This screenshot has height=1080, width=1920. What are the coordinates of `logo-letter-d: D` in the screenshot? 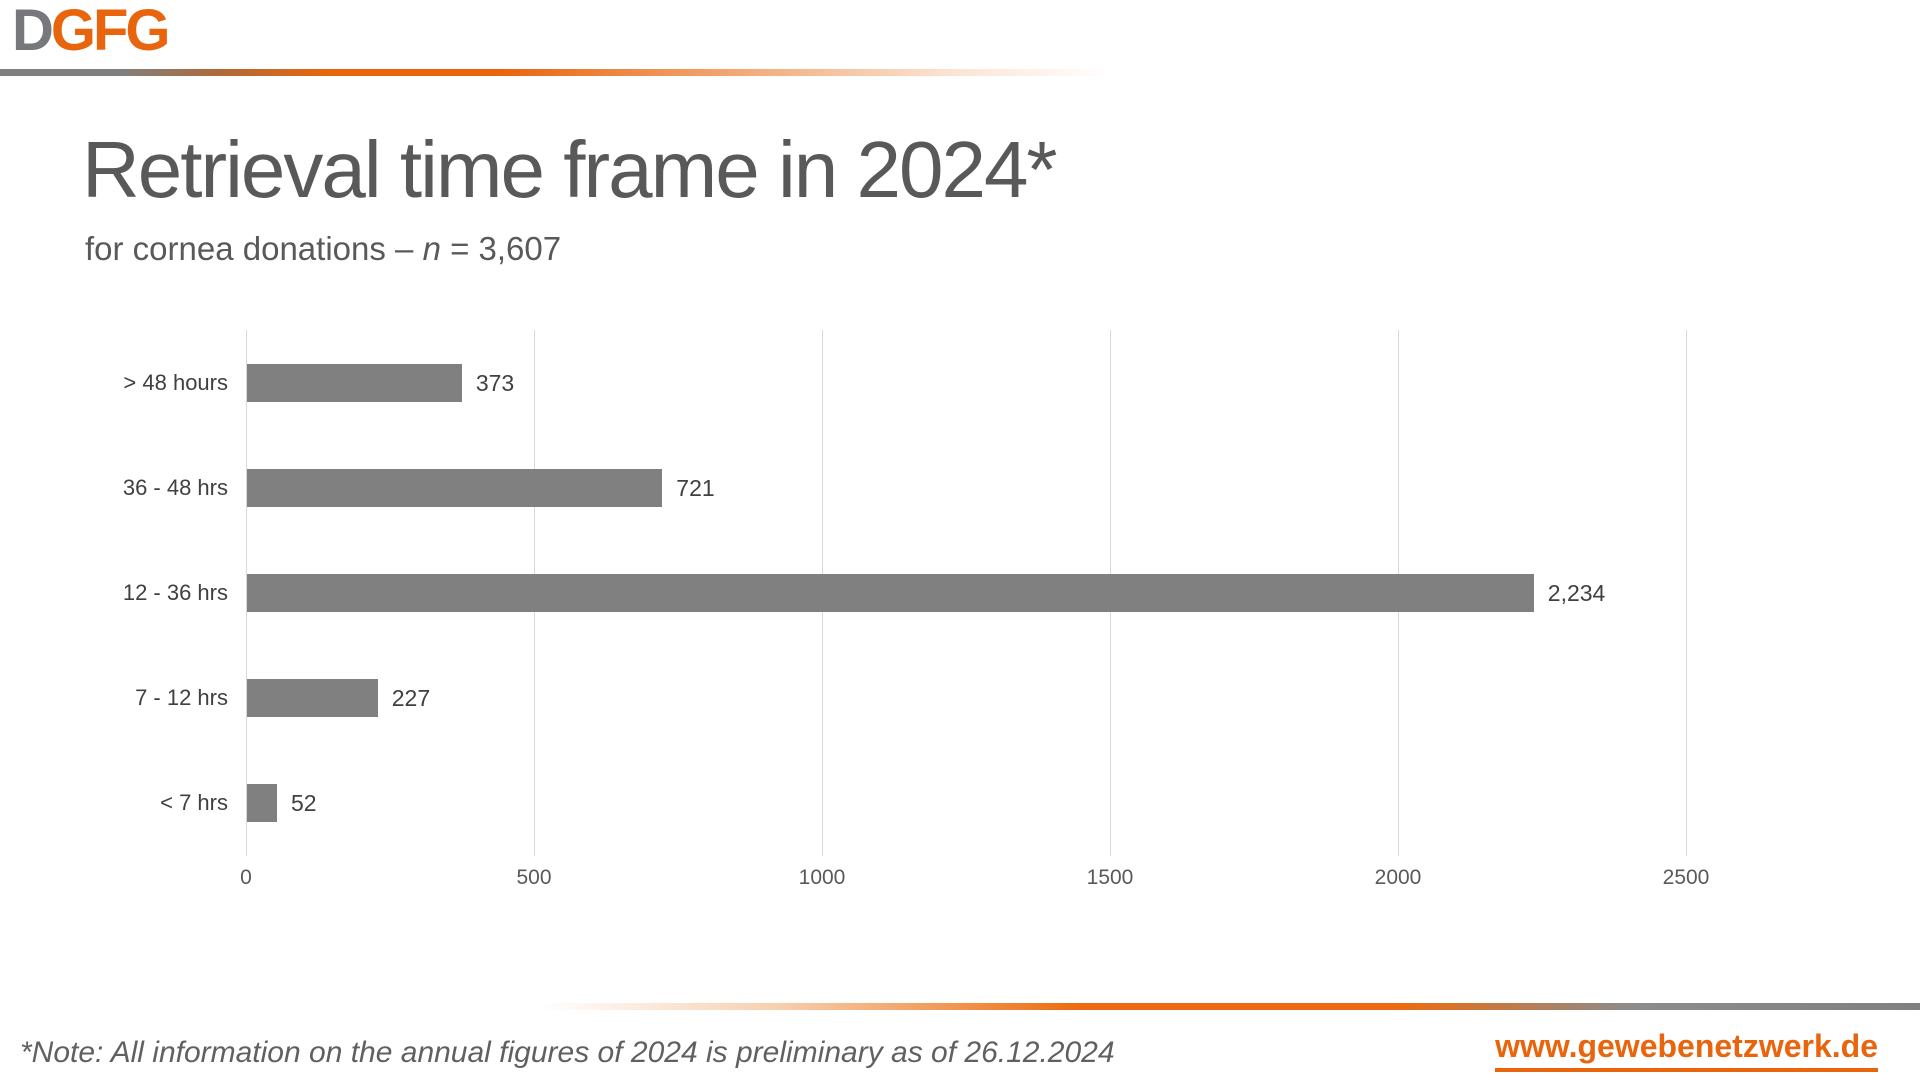 It's located at (33, 31).